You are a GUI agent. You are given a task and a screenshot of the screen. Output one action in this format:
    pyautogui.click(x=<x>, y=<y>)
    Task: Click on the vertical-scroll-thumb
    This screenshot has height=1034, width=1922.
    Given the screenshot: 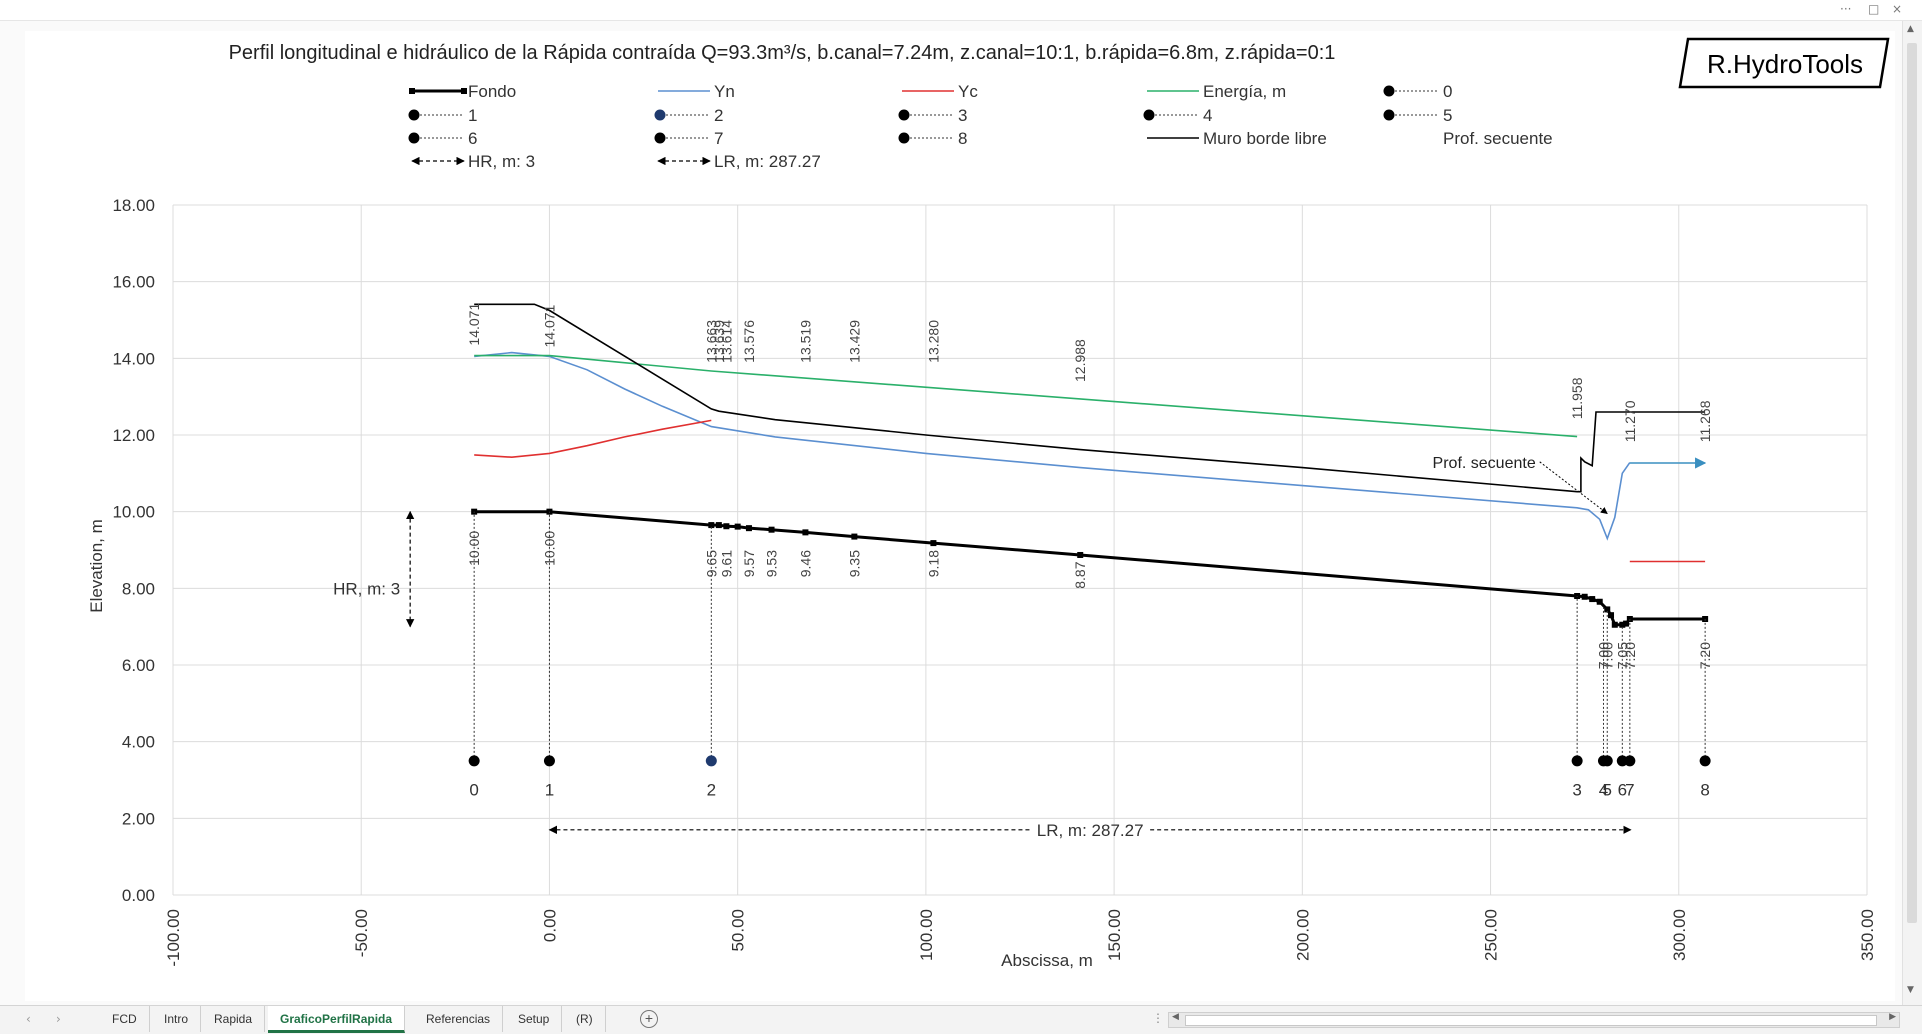 What is the action you would take?
    pyautogui.click(x=1912, y=483)
    